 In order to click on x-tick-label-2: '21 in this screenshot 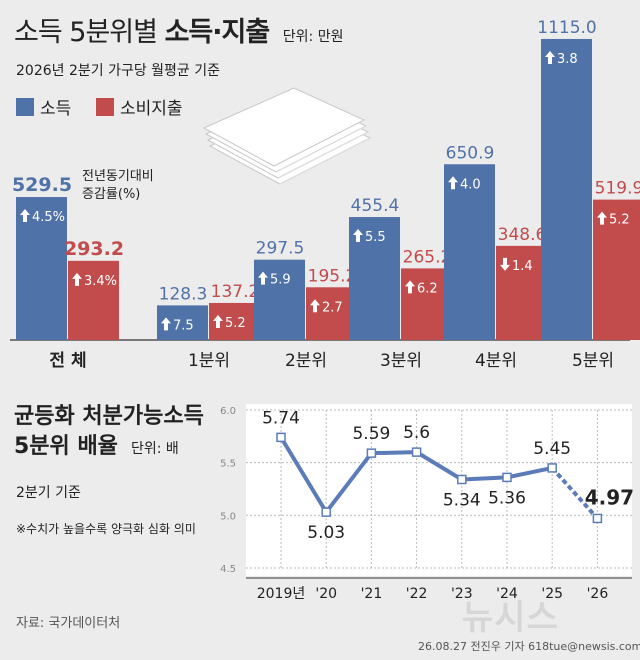, I will do `click(372, 594)`.